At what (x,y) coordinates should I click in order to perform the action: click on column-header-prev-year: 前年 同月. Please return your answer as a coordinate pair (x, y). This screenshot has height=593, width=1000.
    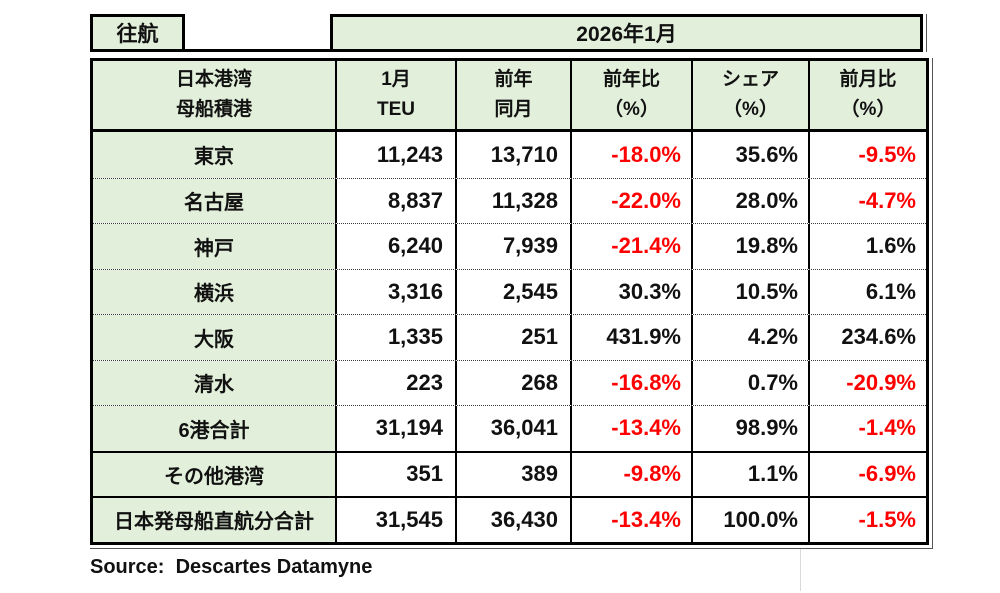
    Looking at the image, I should click on (512, 95).